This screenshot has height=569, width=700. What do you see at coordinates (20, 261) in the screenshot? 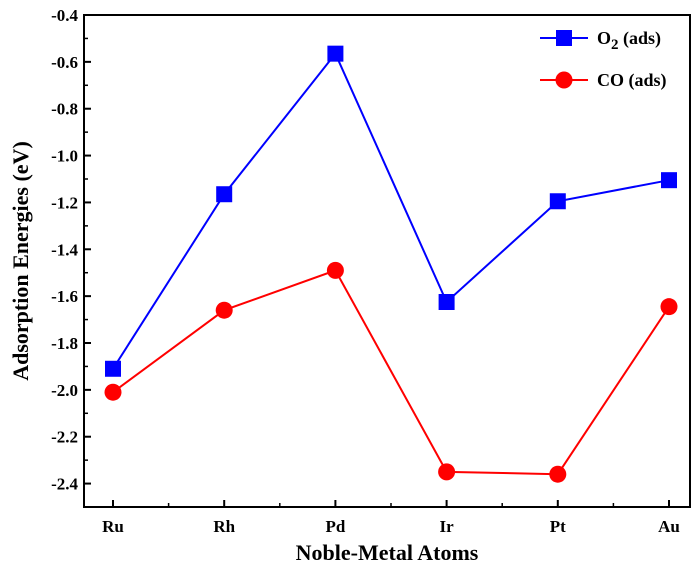
I see `y-axis-title: Adsorption Energies (eV)` at bounding box center [20, 261].